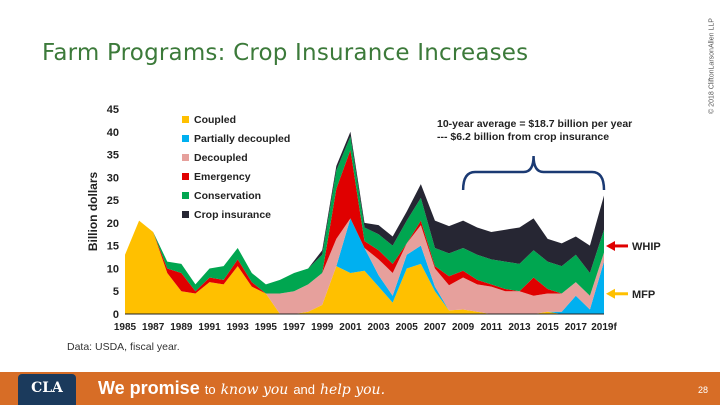 The width and height of the screenshot is (720, 405). What do you see at coordinates (534, 124) in the screenshot?
I see `annotation-header-0: 10-year average = $18.7 billion per year` at bounding box center [534, 124].